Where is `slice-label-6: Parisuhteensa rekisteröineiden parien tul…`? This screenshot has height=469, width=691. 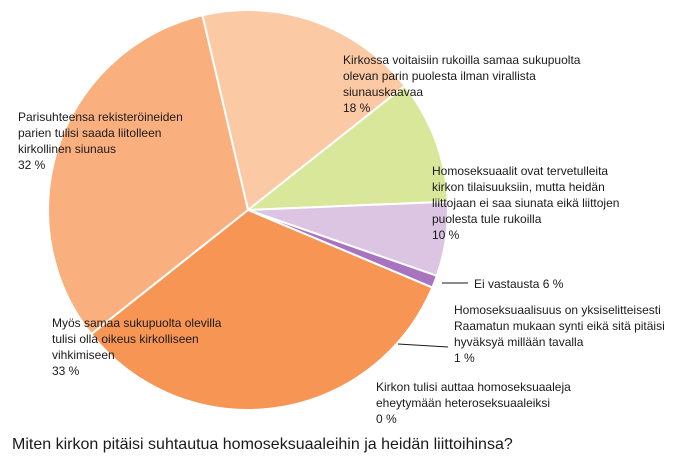
slice-label-6: Parisuhteensa rekisteröineiden parien tul… is located at coordinates (100, 141).